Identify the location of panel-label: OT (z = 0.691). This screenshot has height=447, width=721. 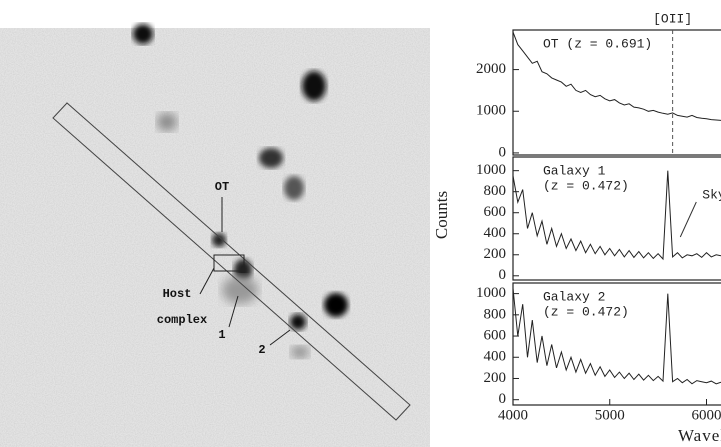
(597, 43).